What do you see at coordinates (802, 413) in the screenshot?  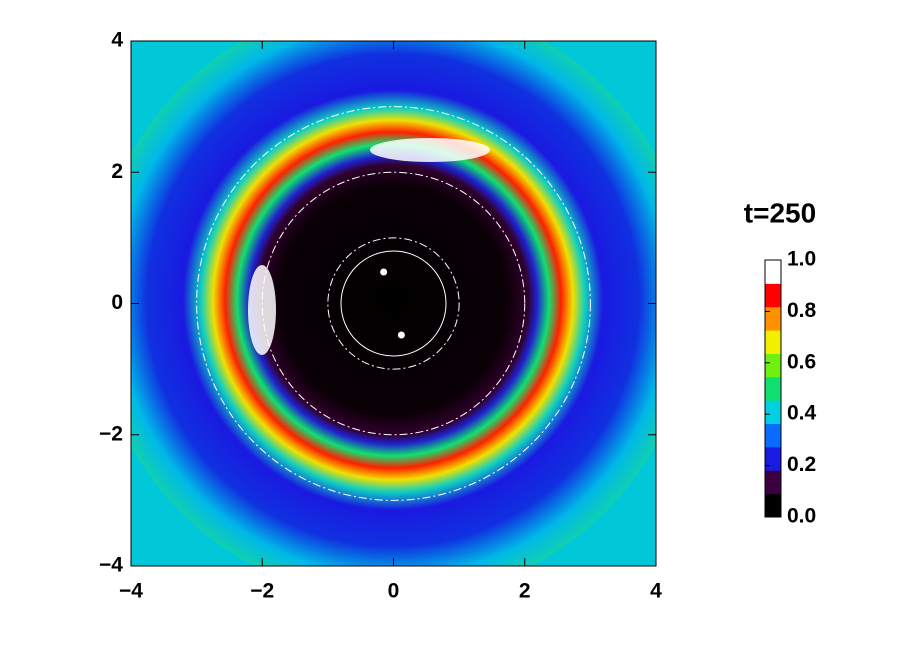 I see `colorbar-tick-label: 0.4` at bounding box center [802, 413].